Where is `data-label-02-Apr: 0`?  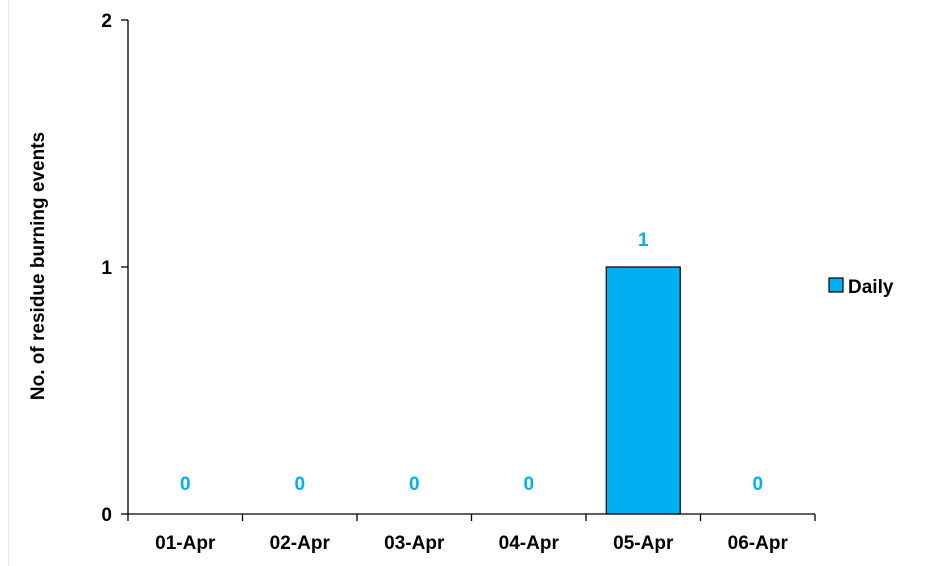
data-label-02-Apr: 0 is located at coordinates (299, 484).